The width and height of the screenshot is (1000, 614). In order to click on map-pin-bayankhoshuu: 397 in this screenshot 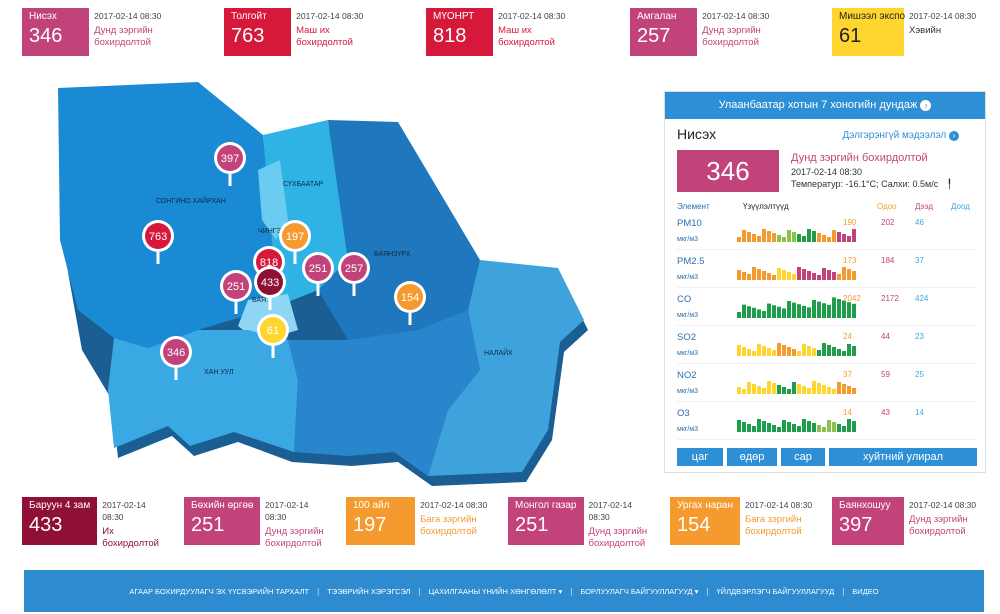, I will do `click(230, 164)`.